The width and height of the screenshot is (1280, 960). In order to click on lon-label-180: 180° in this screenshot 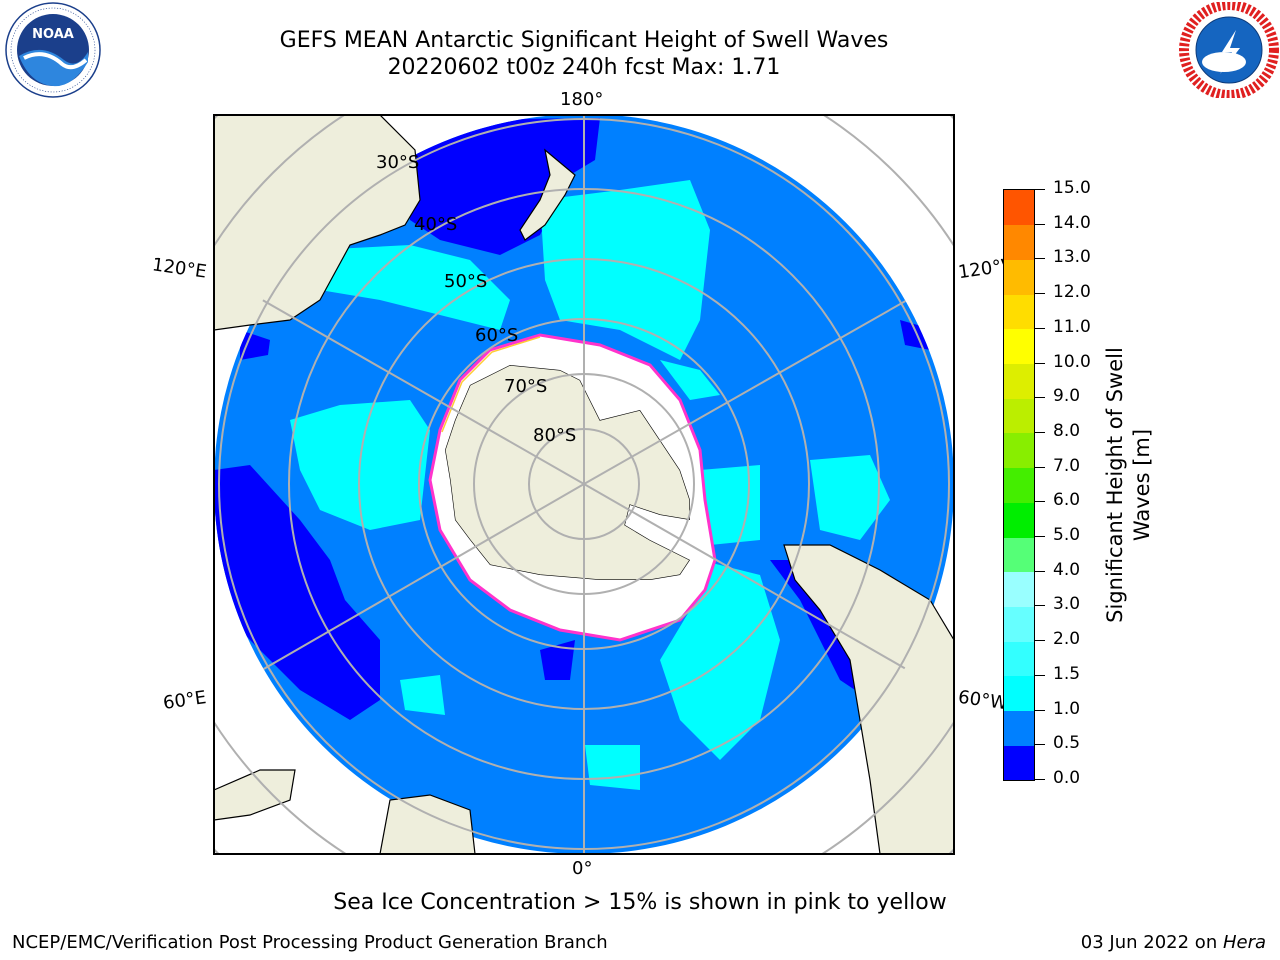, I will do `click(582, 99)`.